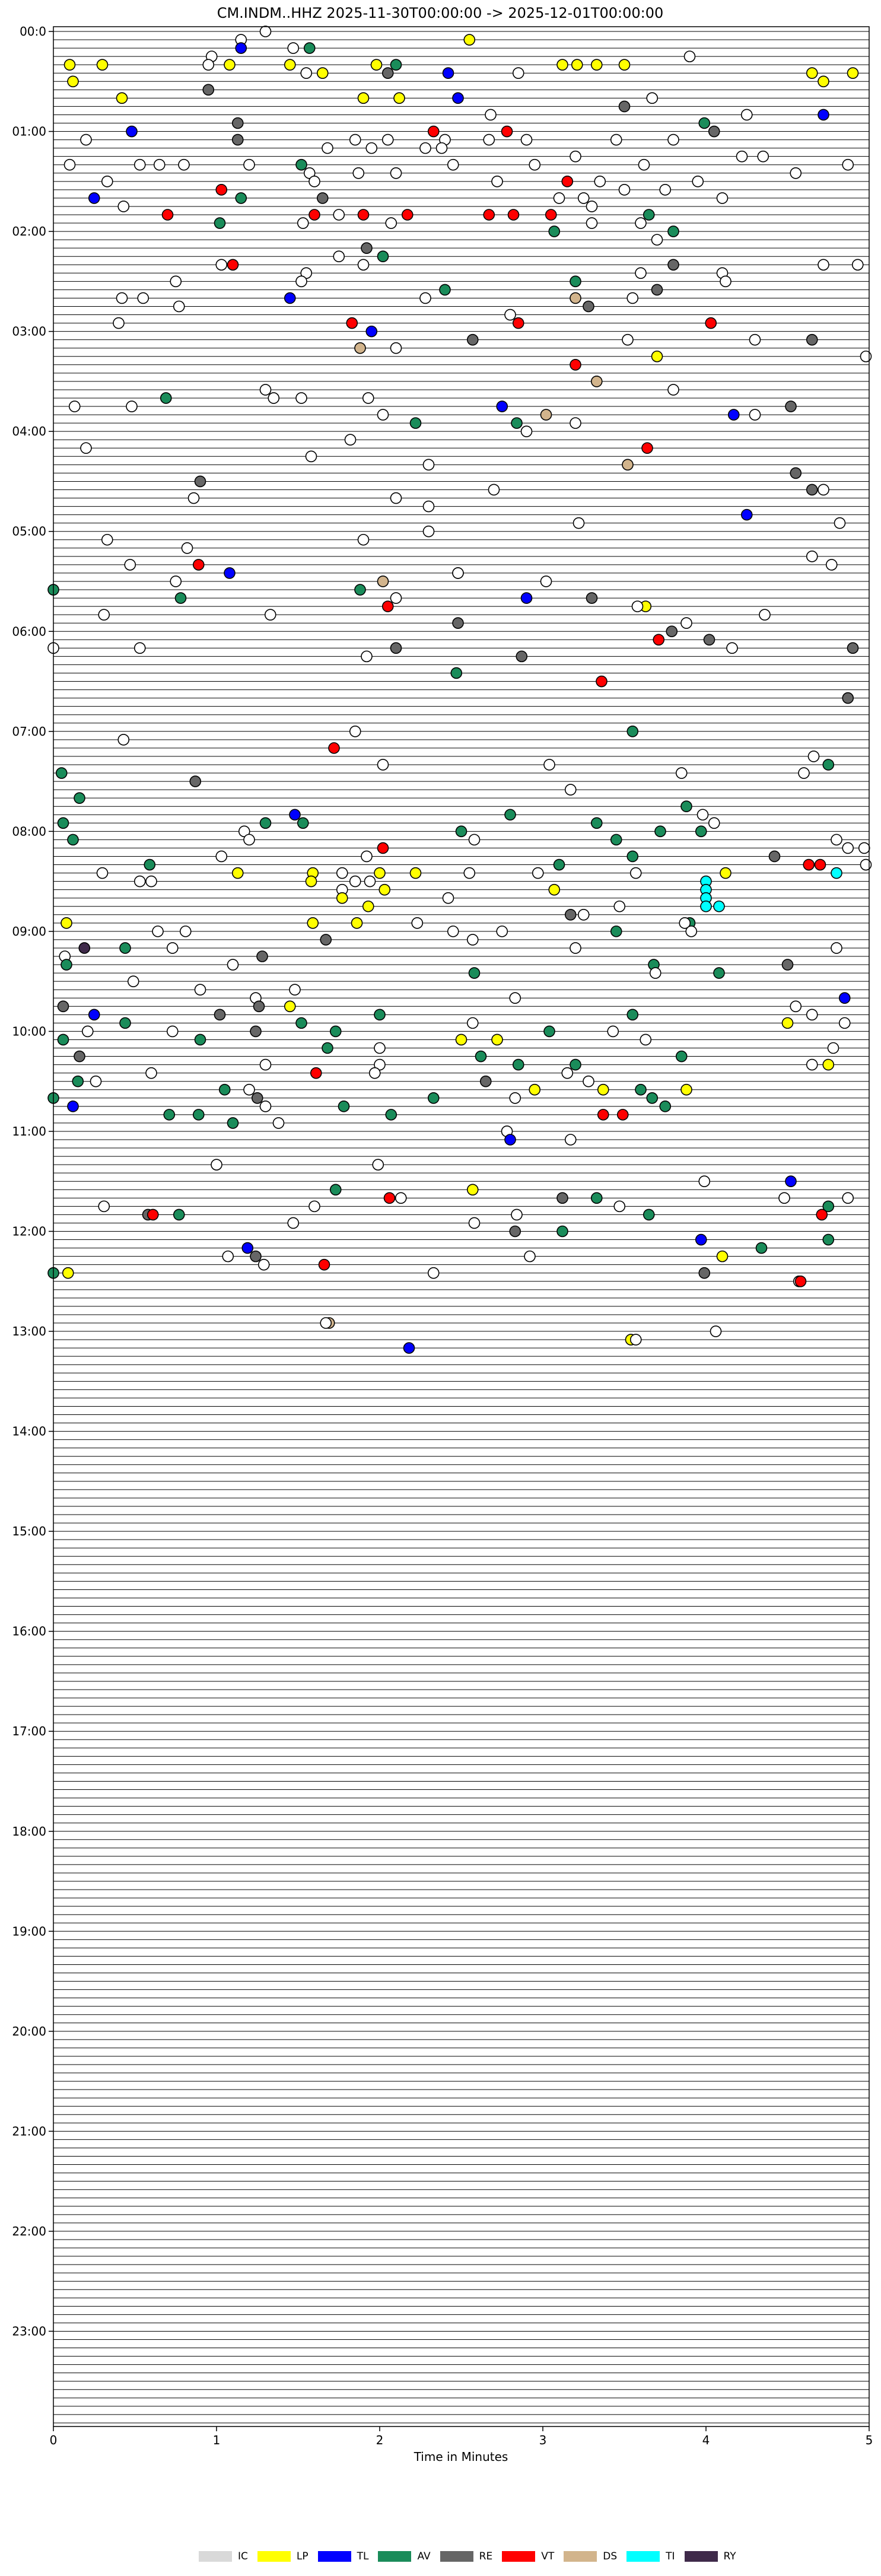 Image resolution: width=881 pixels, height=2576 pixels. What do you see at coordinates (548, 2556) in the screenshot?
I see `legend-label: VT` at bounding box center [548, 2556].